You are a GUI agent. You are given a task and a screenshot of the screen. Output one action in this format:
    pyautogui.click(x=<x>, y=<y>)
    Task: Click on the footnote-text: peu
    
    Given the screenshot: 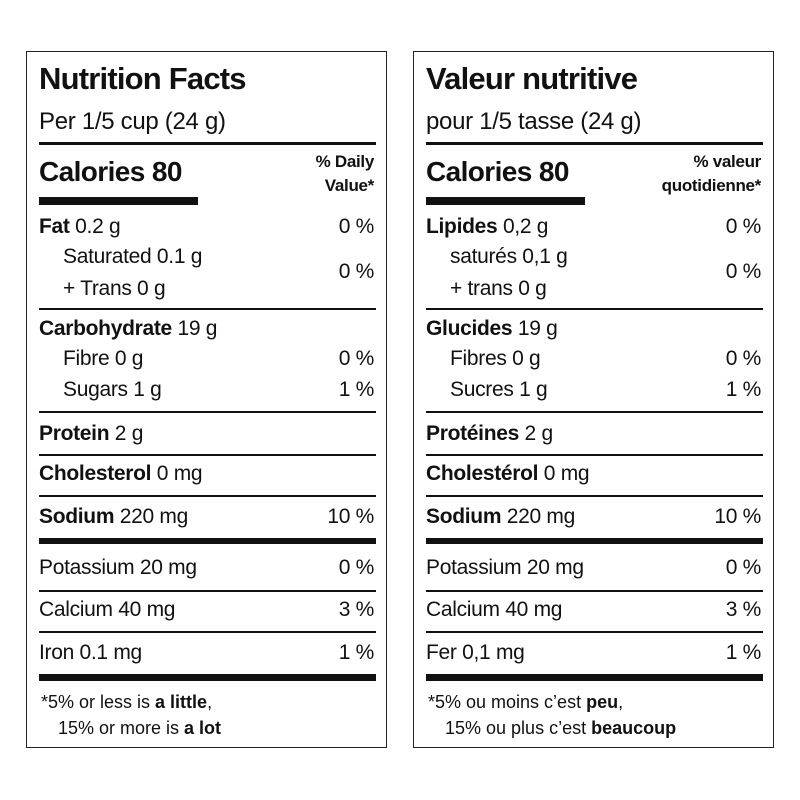 What is the action you would take?
    pyautogui.click(x=602, y=702)
    